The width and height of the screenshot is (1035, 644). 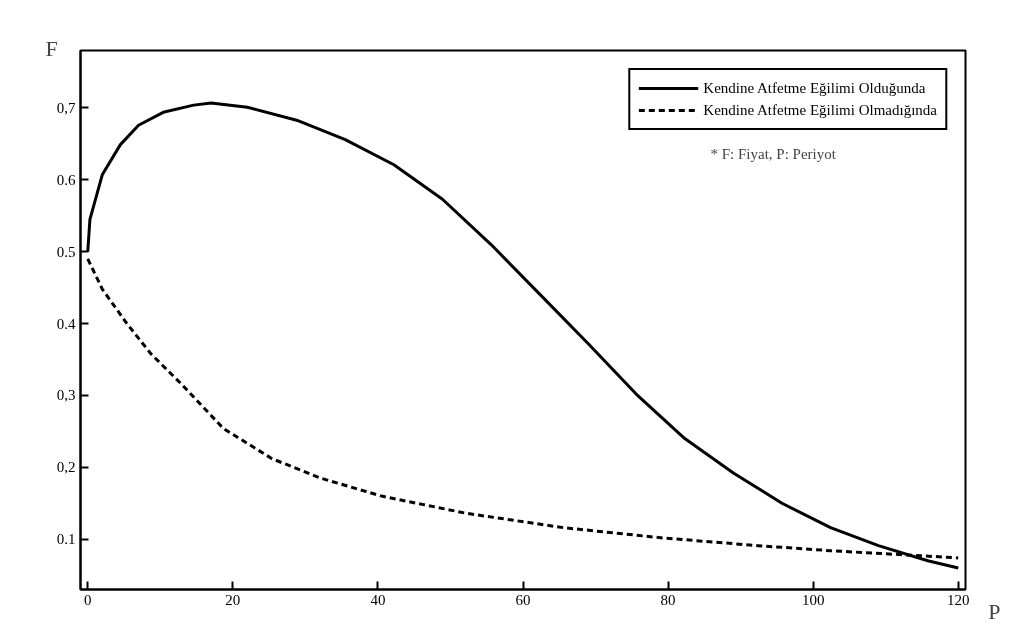 I want to click on y-tick-label: 0.1, so click(x=66, y=539).